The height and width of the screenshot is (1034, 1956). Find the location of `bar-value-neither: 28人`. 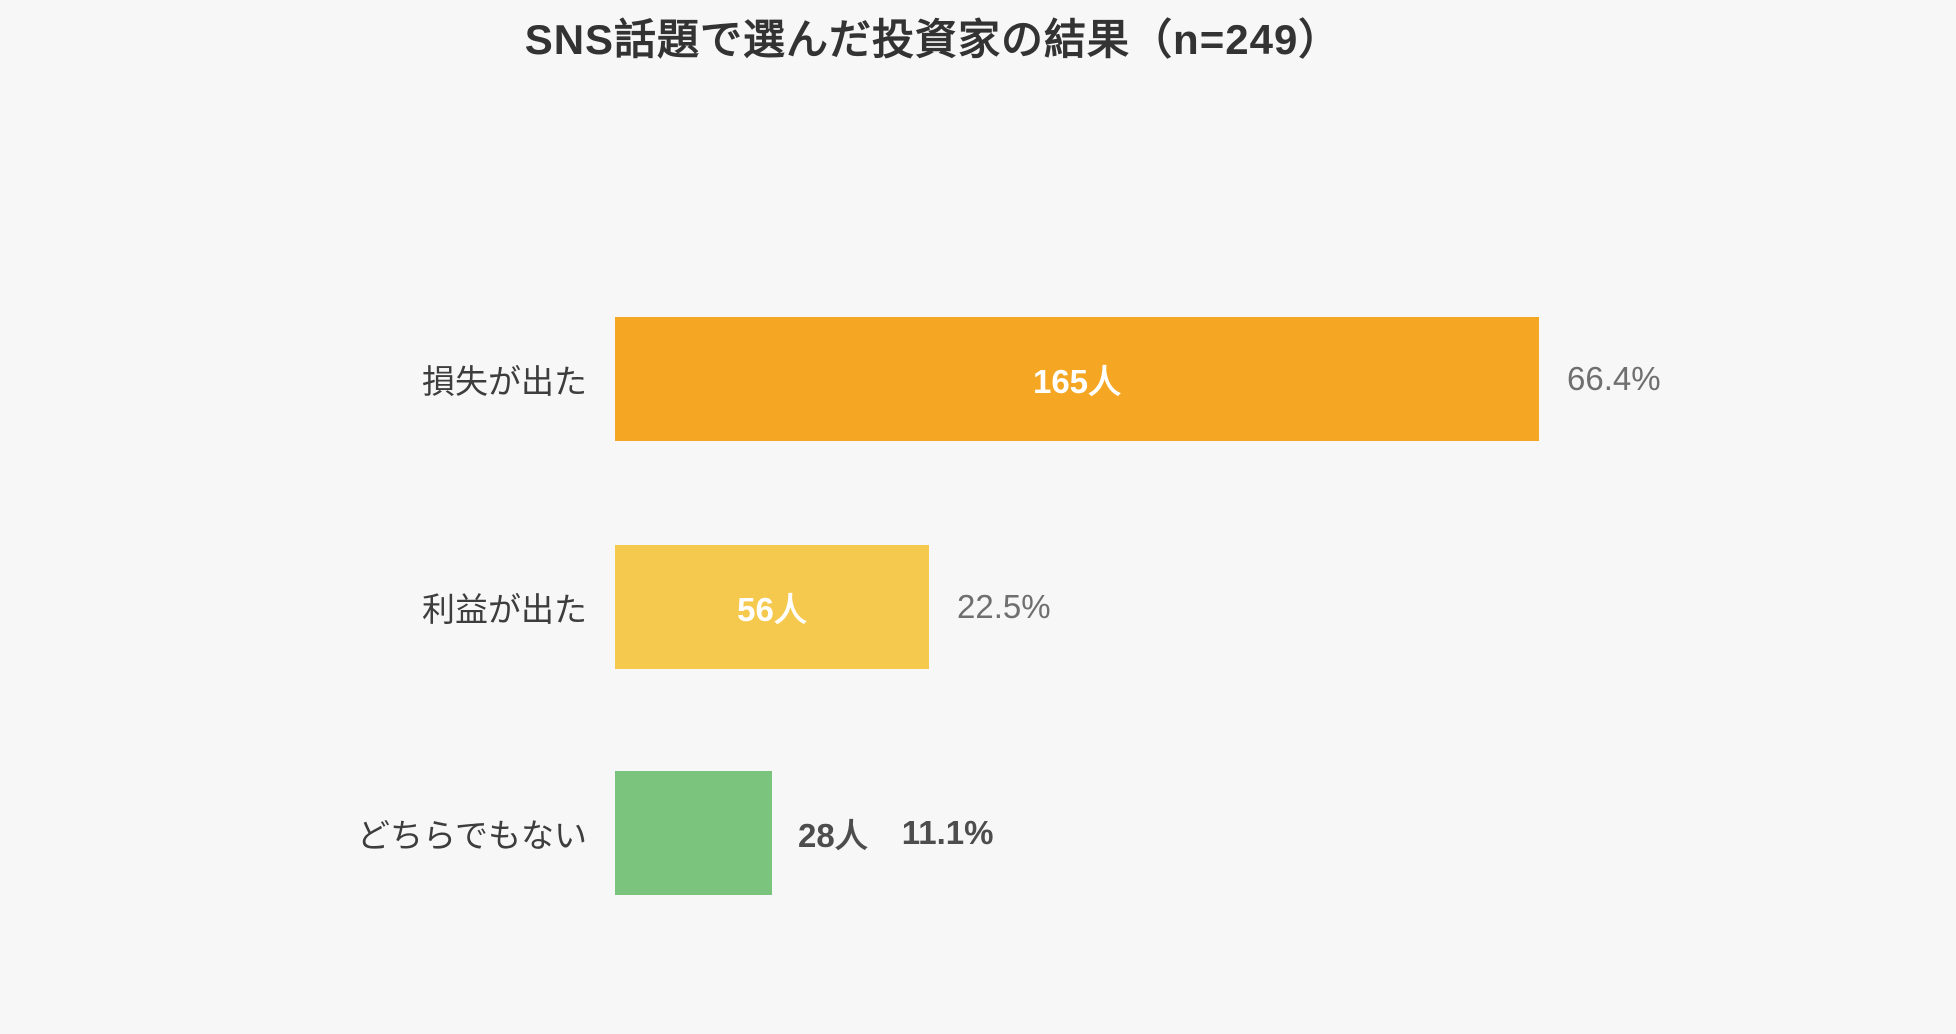

bar-value-neither: 28人 is located at coordinates (833, 835).